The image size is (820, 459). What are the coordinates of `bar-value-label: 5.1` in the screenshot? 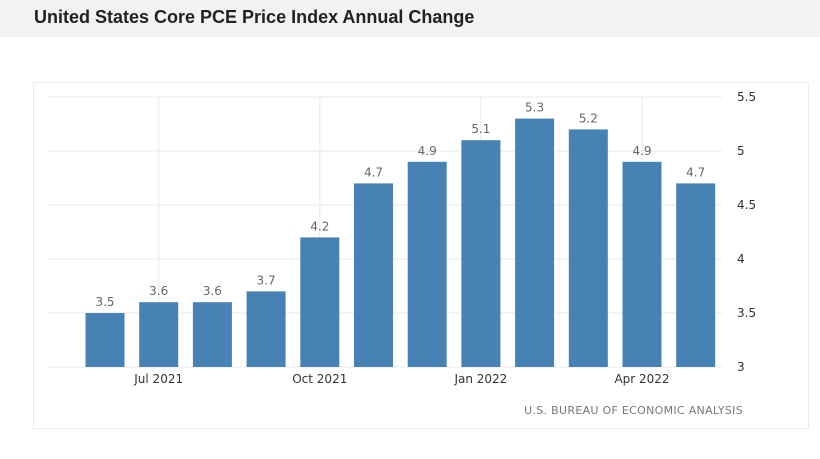 It's located at (480, 129).